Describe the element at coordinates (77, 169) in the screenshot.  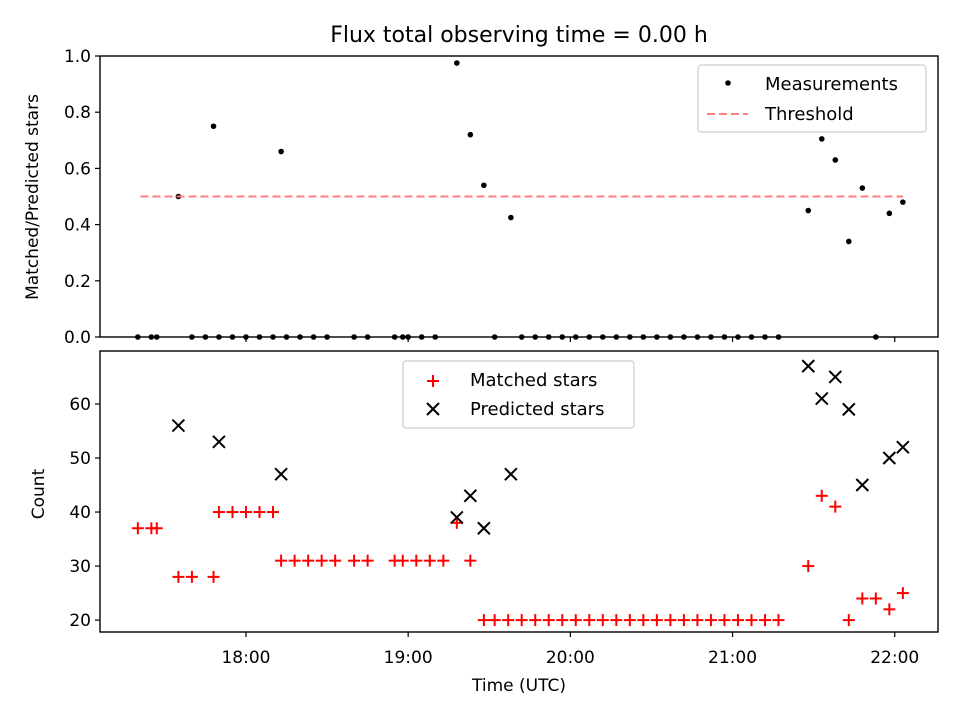
I see `y-tick-label: 0.6` at that location.